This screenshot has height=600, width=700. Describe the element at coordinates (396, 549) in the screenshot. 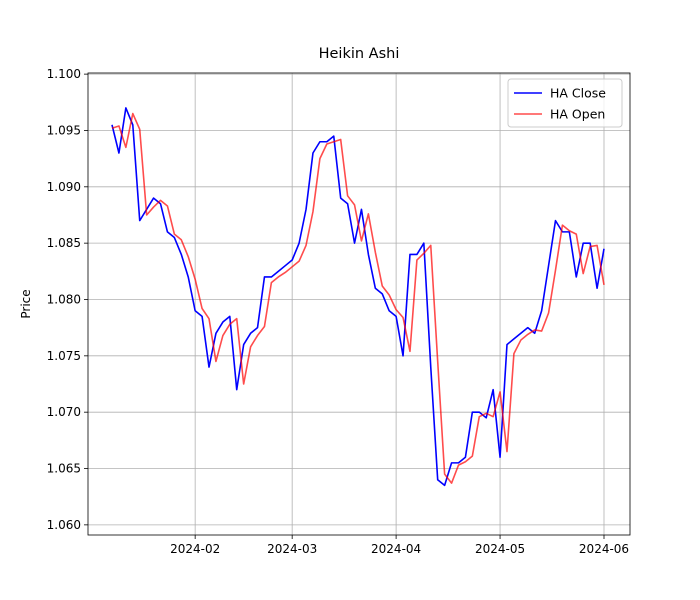

I see `x-tick-label: 2024-04` at that location.